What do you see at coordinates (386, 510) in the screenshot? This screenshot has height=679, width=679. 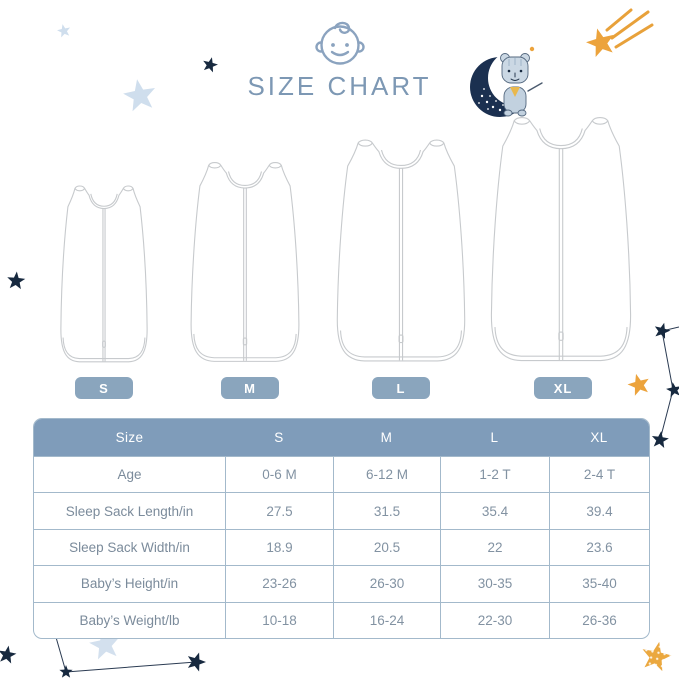 I see `table-cell: 31.5` at bounding box center [386, 510].